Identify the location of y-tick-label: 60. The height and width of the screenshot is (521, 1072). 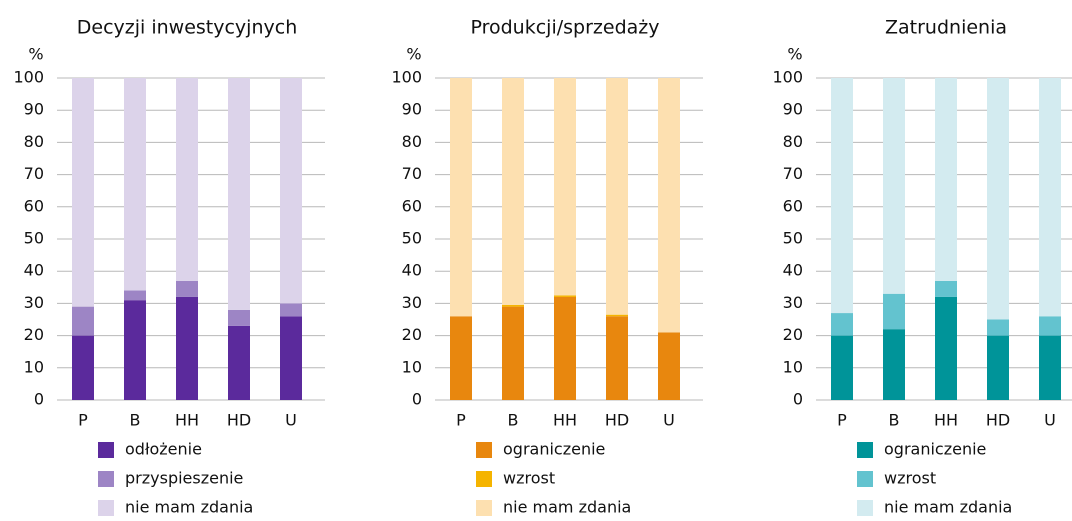
(412, 205).